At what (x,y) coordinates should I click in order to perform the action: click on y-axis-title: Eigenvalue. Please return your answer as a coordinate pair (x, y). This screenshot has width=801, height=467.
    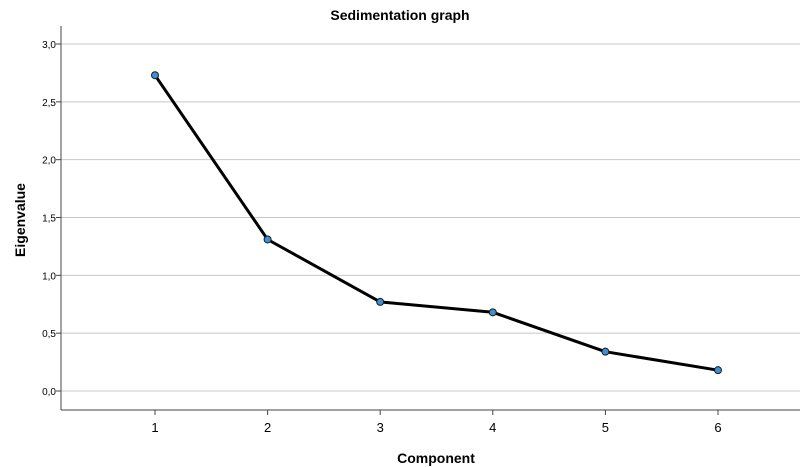
    Looking at the image, I should click on (20, 220).